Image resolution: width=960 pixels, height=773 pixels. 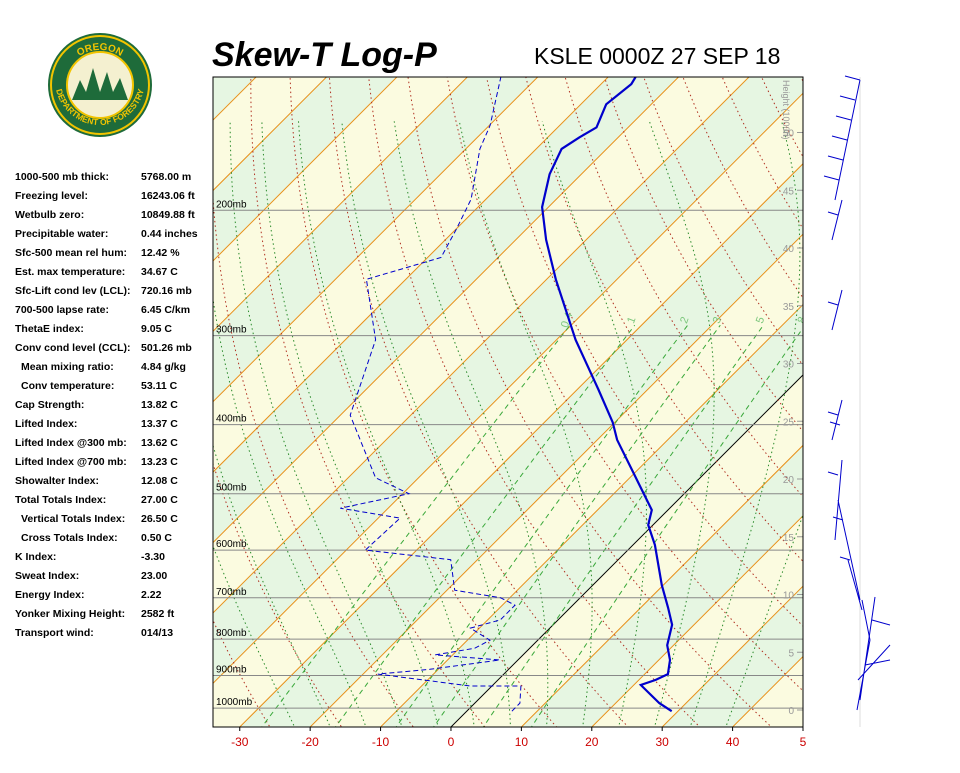 I want to click on height-tick-label: 25, so click(x=789, y=422).